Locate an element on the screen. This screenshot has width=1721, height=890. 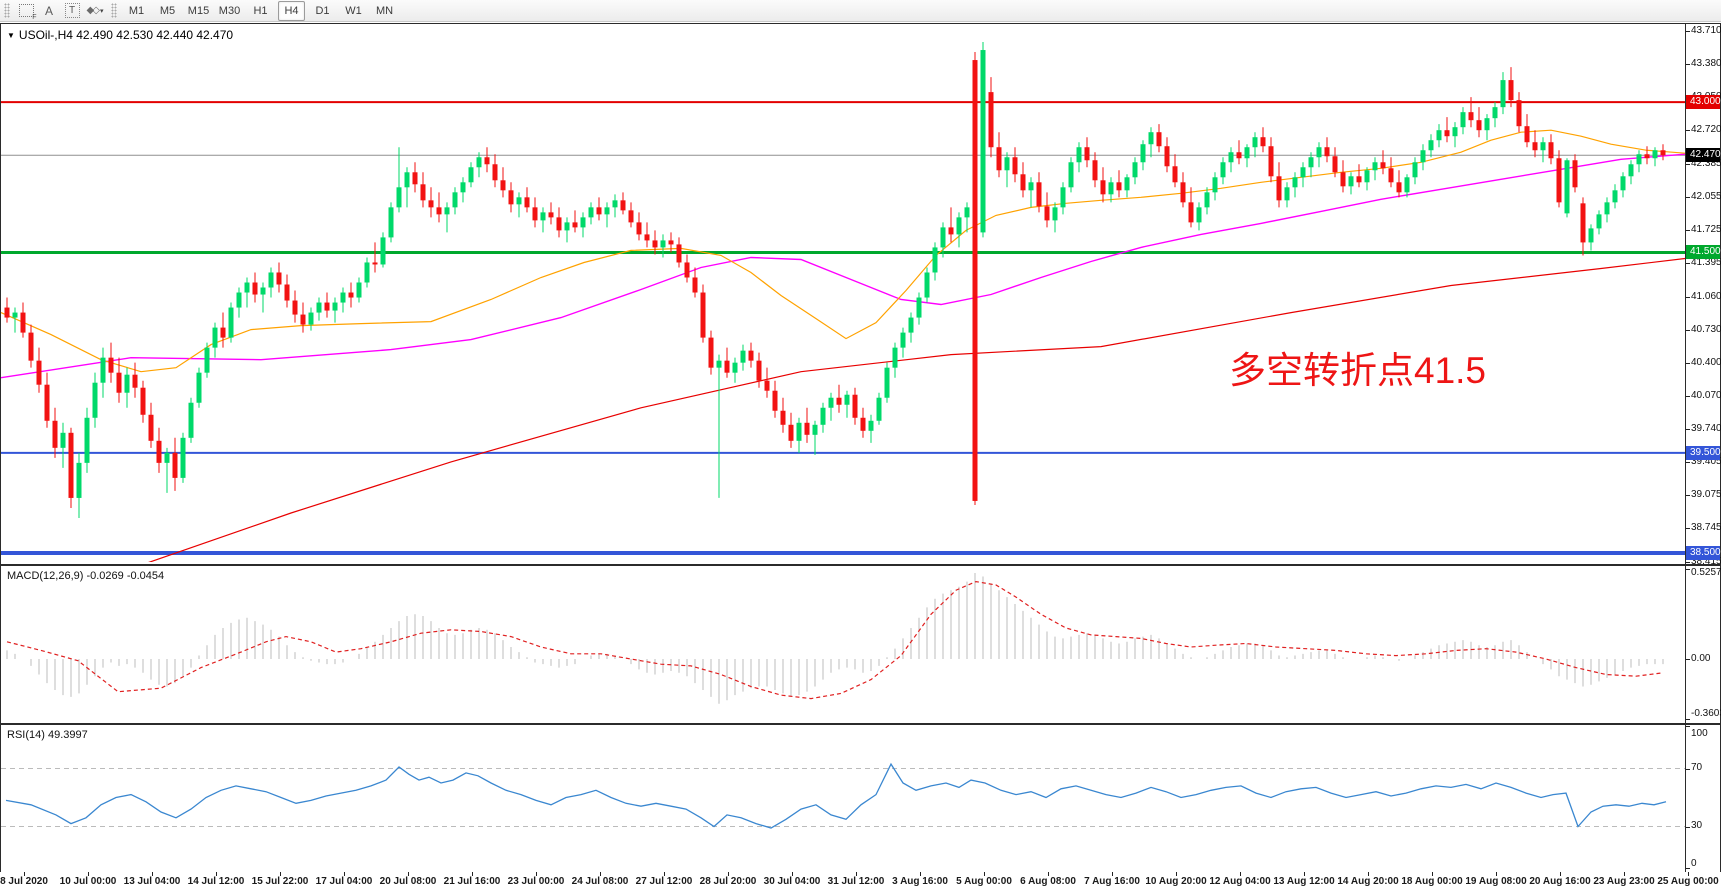
symbol-dropdown-icon: ▼ is located at coordinates (11, 35).